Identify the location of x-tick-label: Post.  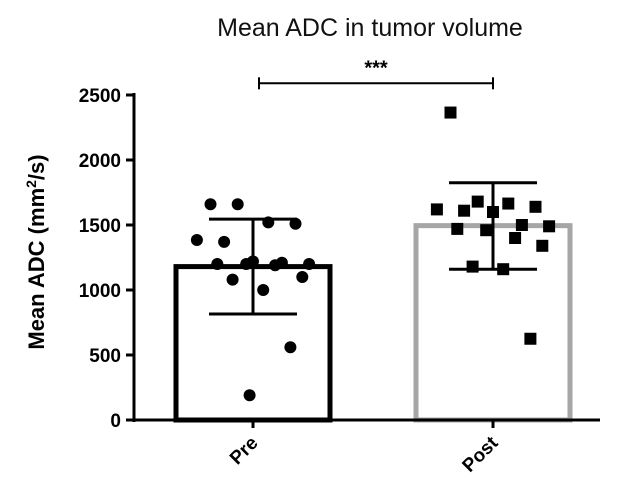
(481, 454).